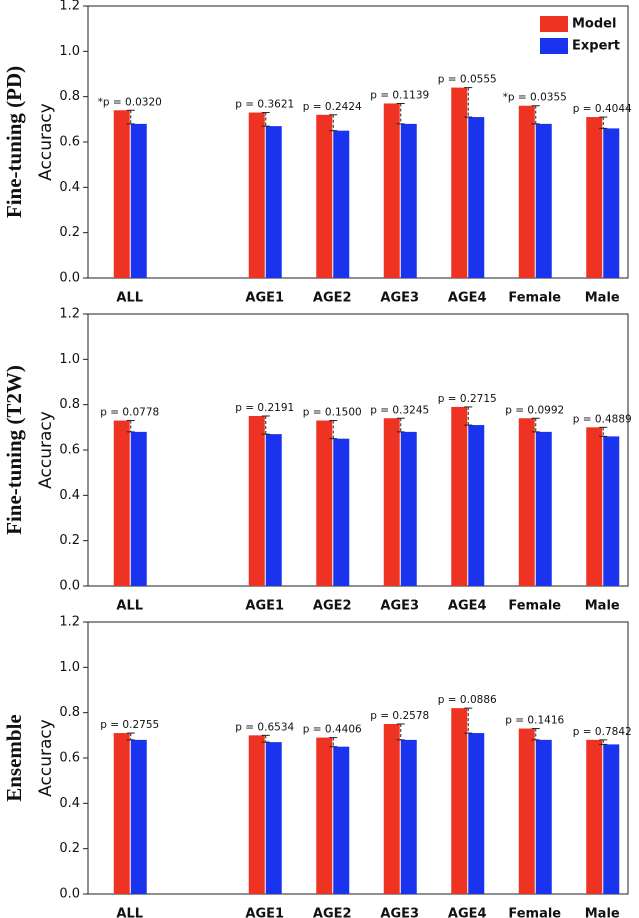 This screenshot has height=918, width=639. What do you see at coordinates (467, 80) in the screenshot?
I see `p-value-annotation: p = 0.0555` at bounding box center [467, 80].